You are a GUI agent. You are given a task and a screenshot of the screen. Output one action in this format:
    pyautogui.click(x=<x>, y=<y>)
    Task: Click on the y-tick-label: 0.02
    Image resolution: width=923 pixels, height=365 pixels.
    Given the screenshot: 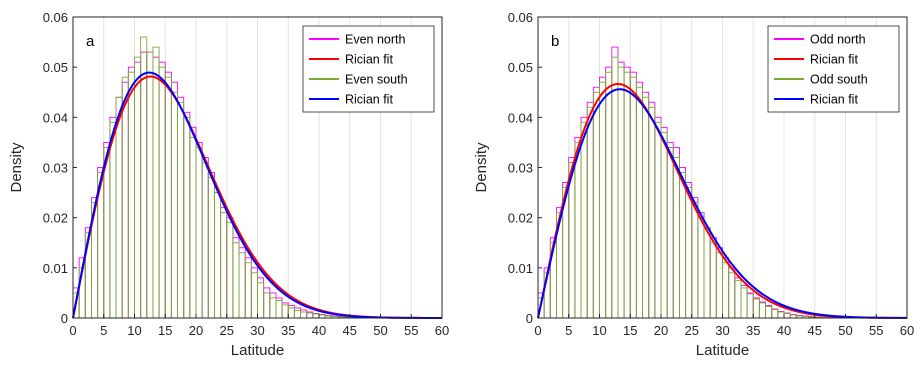 What is the action you would take?
    pyautogui.click(x=520, y=218)
    